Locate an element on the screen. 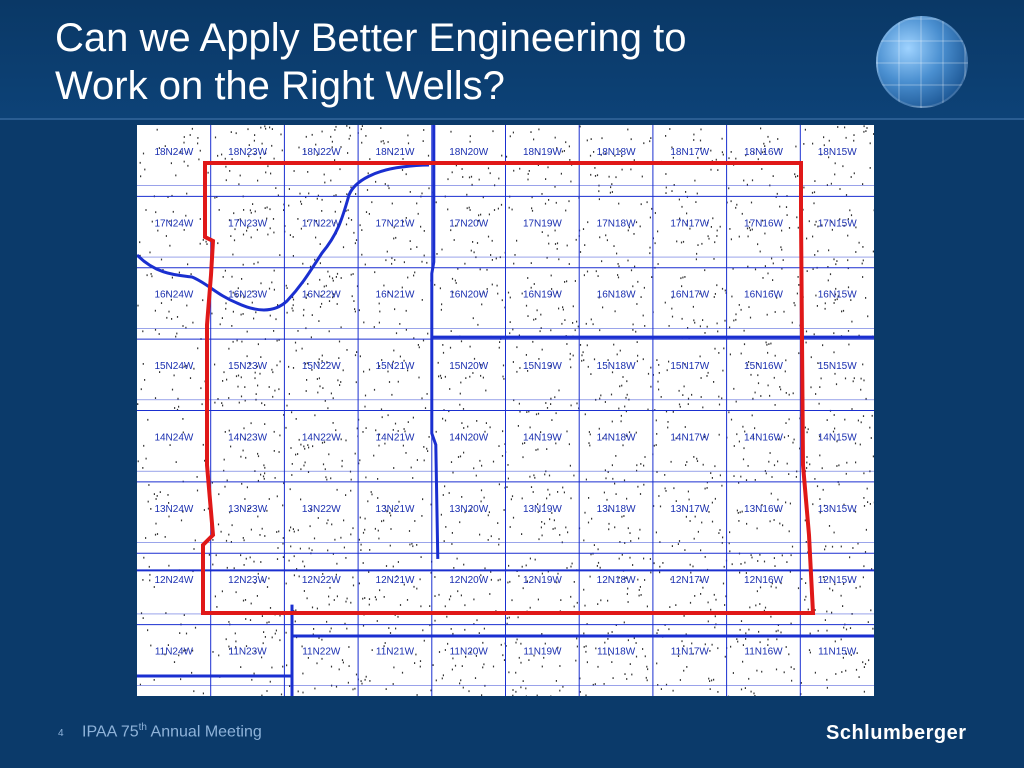  township-label: 18N24W is located at coordinates (173, 152).